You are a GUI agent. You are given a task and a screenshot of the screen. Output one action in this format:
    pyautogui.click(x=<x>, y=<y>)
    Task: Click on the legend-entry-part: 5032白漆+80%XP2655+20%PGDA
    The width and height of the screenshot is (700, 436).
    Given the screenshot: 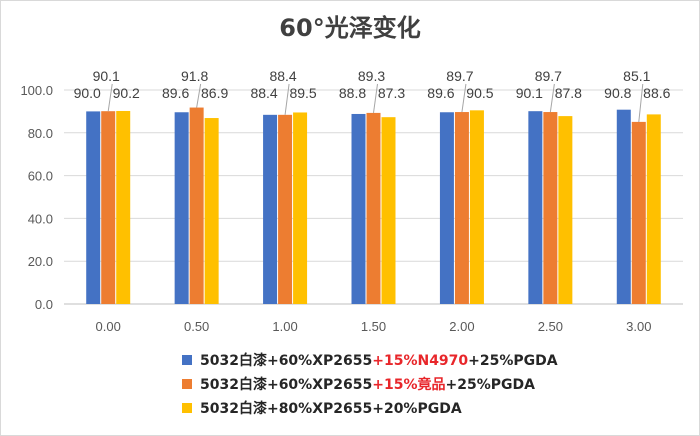 What is the action you would take?
    pyautogui.click(x=331, y=408)
    